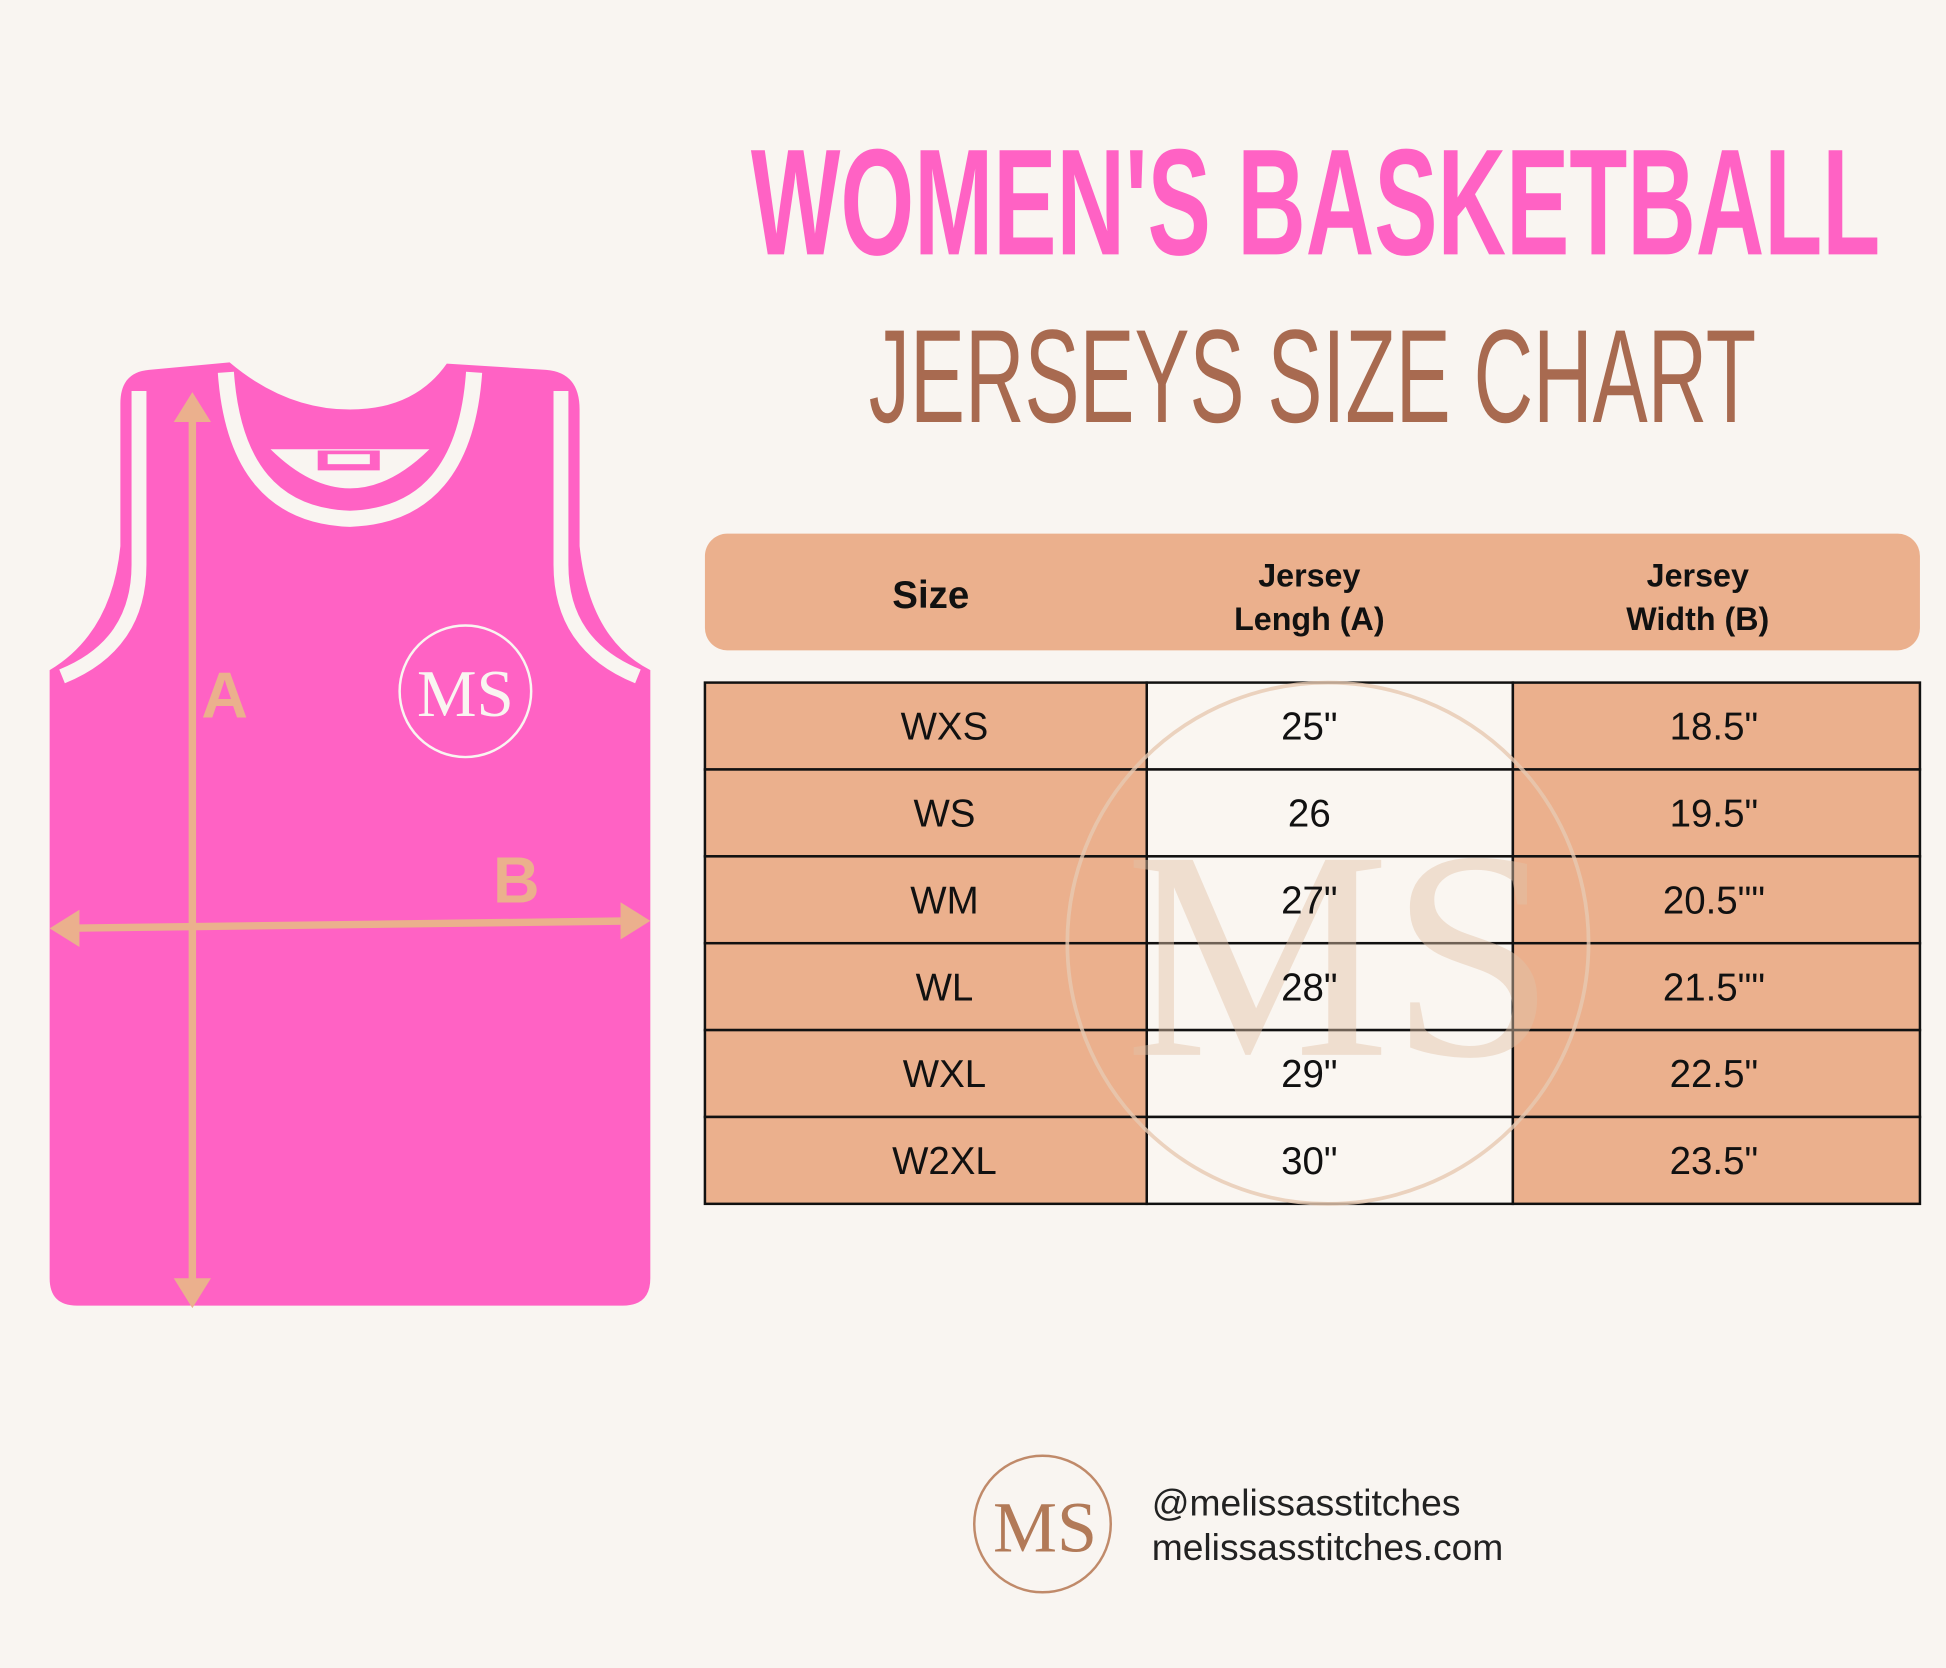 The image size is (1946, 1668). I want to click on cell-text: WXS, so click(945, 727).